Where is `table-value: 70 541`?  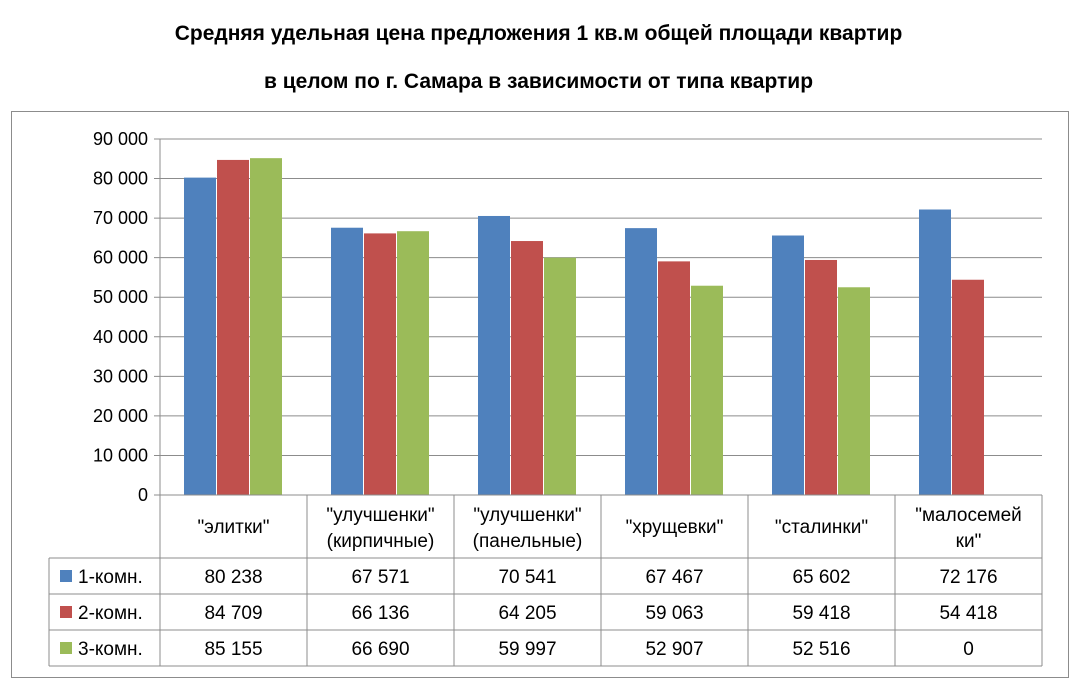
table-value: 70 541 is located at coordinates (527, 577).